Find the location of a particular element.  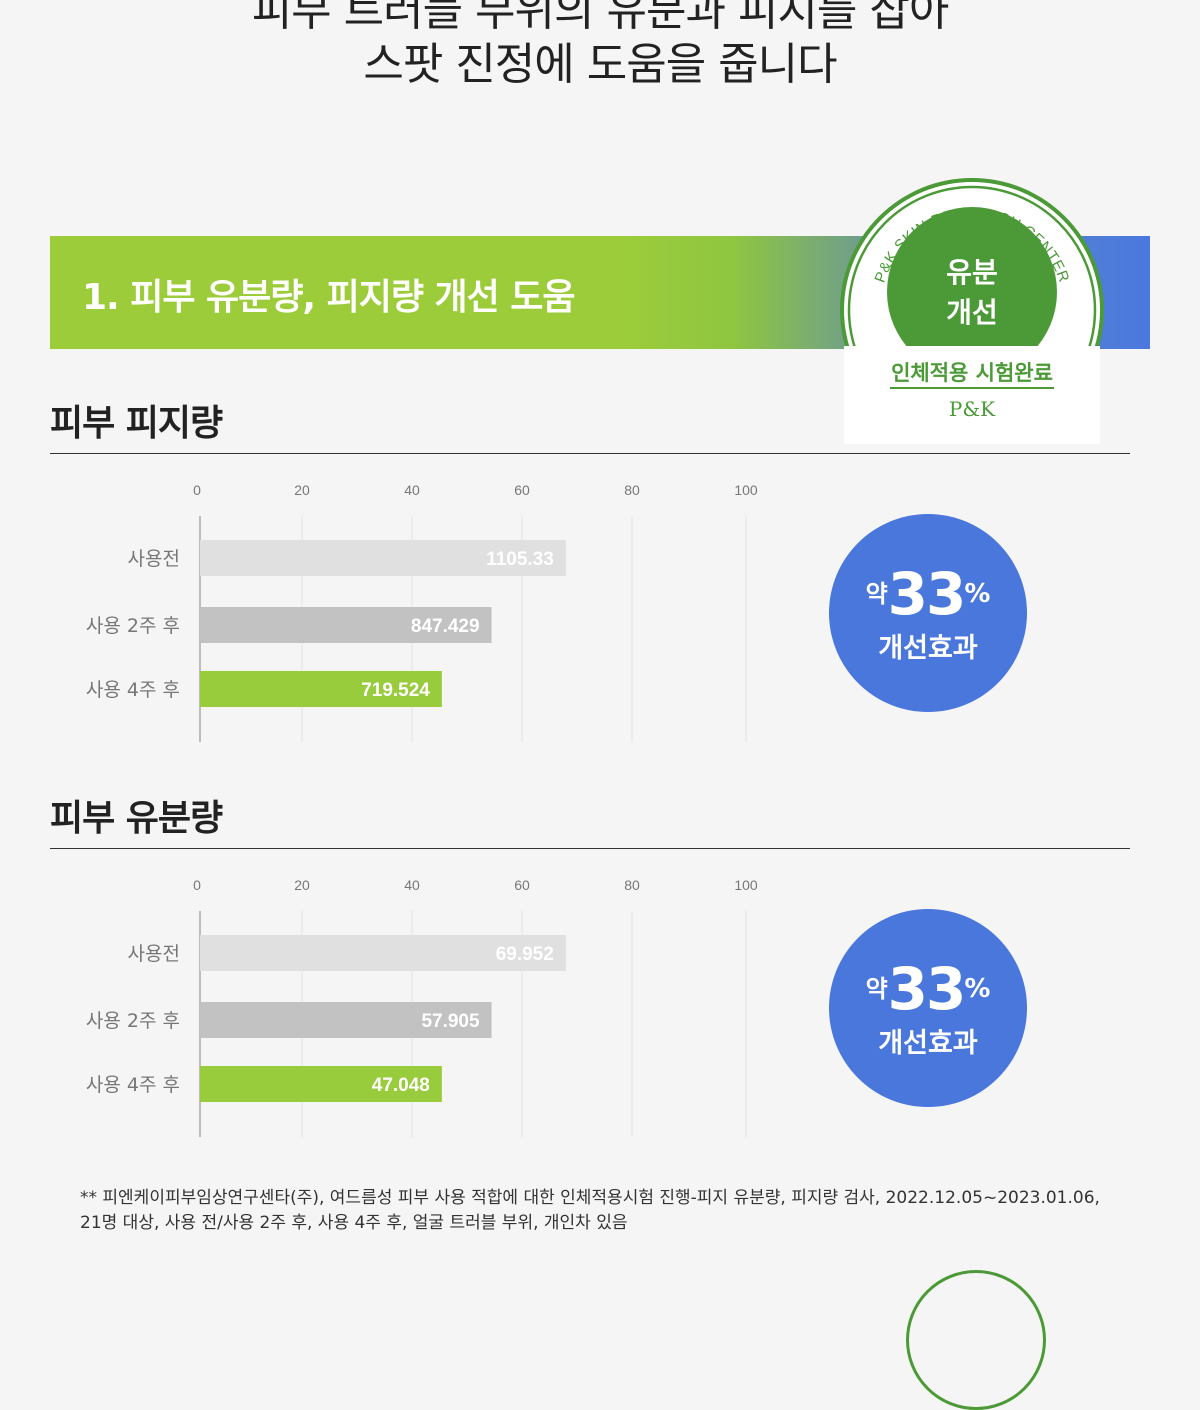

bar-value-label: 57.905 is located at coordinates (450, 1021).